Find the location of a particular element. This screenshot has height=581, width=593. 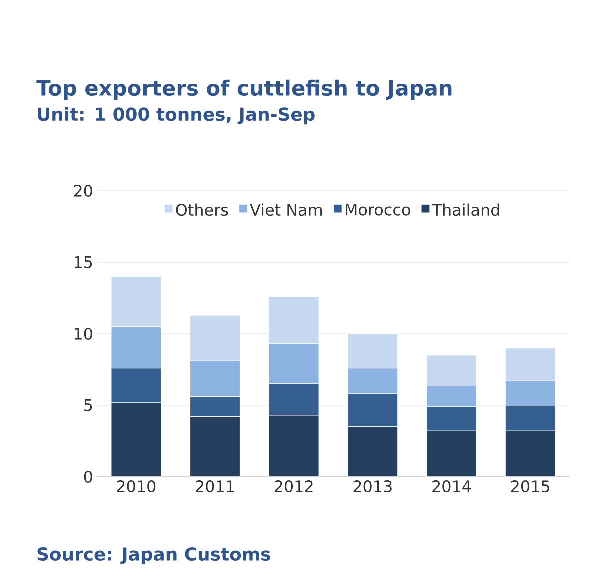

y-tick-label: 20 is located at coordinates (83, 191).